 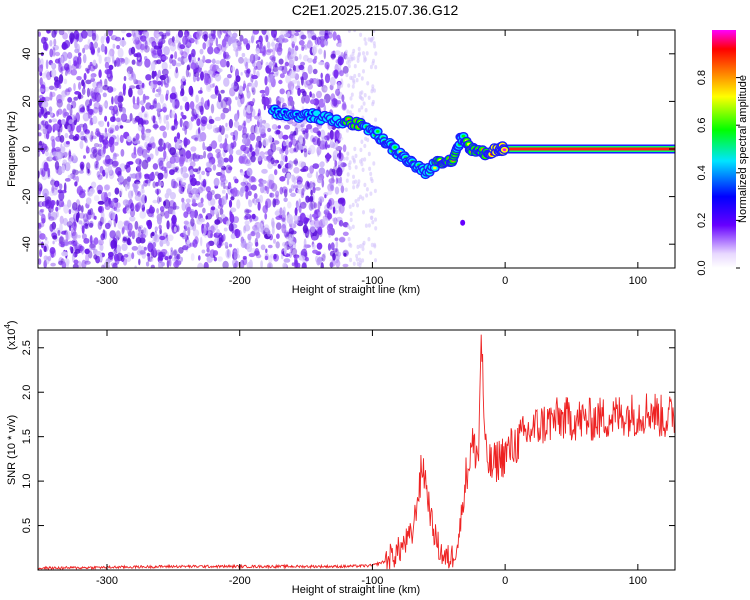 I want to click on y-tick-label: 0.5, so click(x=27, y=525).